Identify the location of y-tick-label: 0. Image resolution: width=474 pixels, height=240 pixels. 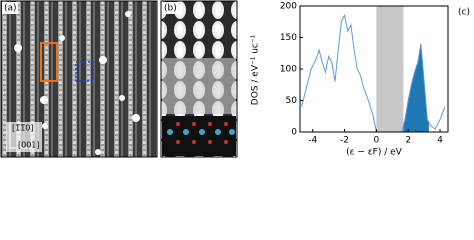
(294, 133).